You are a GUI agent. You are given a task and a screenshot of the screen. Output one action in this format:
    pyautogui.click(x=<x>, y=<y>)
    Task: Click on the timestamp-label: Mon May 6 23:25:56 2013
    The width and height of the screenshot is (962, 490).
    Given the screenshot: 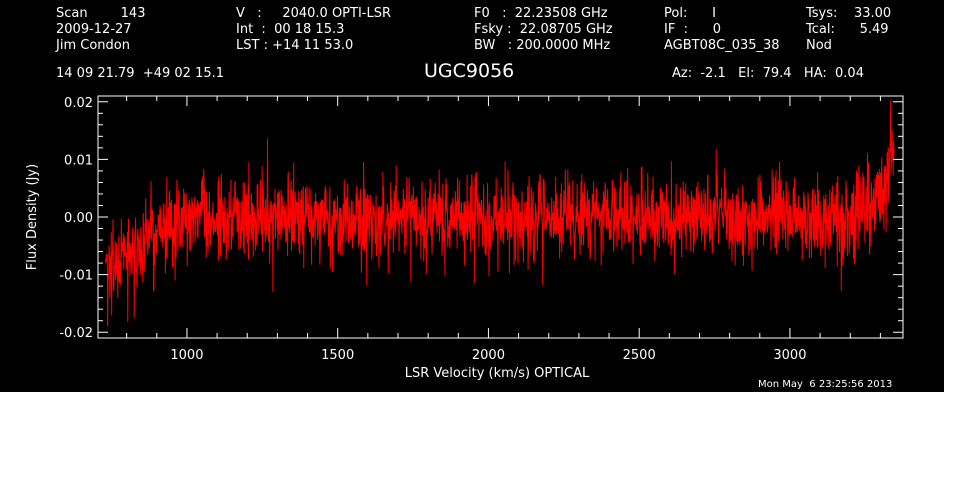 What is the action you would take?
    pyautogui.click(x=825, y=384)
    